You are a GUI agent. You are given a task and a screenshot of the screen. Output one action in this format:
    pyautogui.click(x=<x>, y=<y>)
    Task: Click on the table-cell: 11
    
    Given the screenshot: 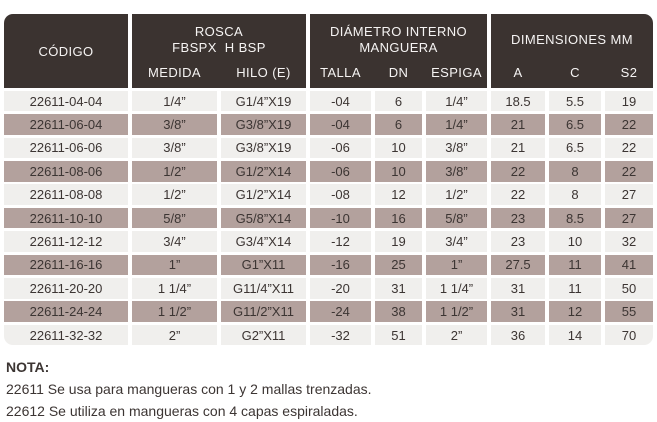 What is the action you would take?
    pyautogui.click(x=575, y=265)
    